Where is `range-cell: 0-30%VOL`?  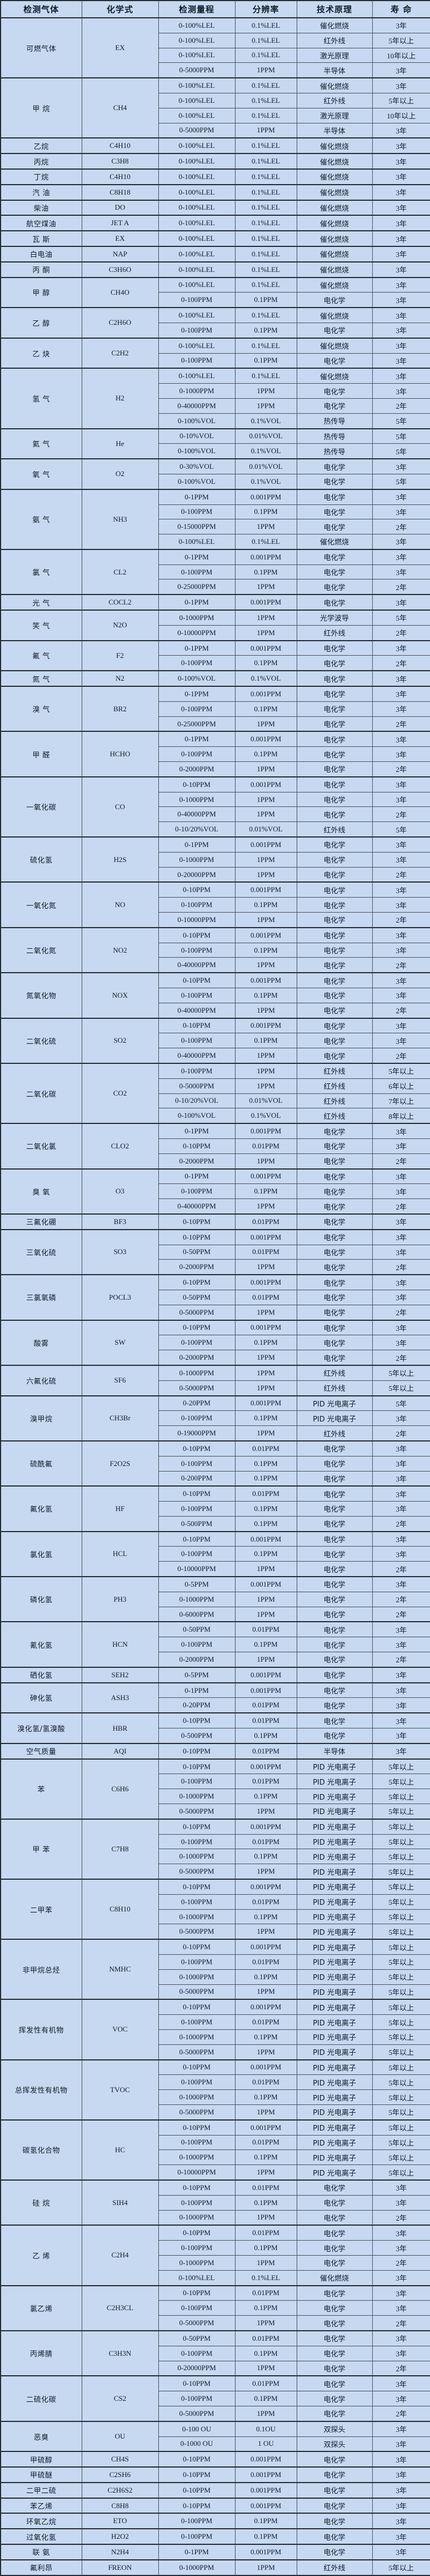 range-cell: 0-30%VOL is located at coordinates (197, 466).